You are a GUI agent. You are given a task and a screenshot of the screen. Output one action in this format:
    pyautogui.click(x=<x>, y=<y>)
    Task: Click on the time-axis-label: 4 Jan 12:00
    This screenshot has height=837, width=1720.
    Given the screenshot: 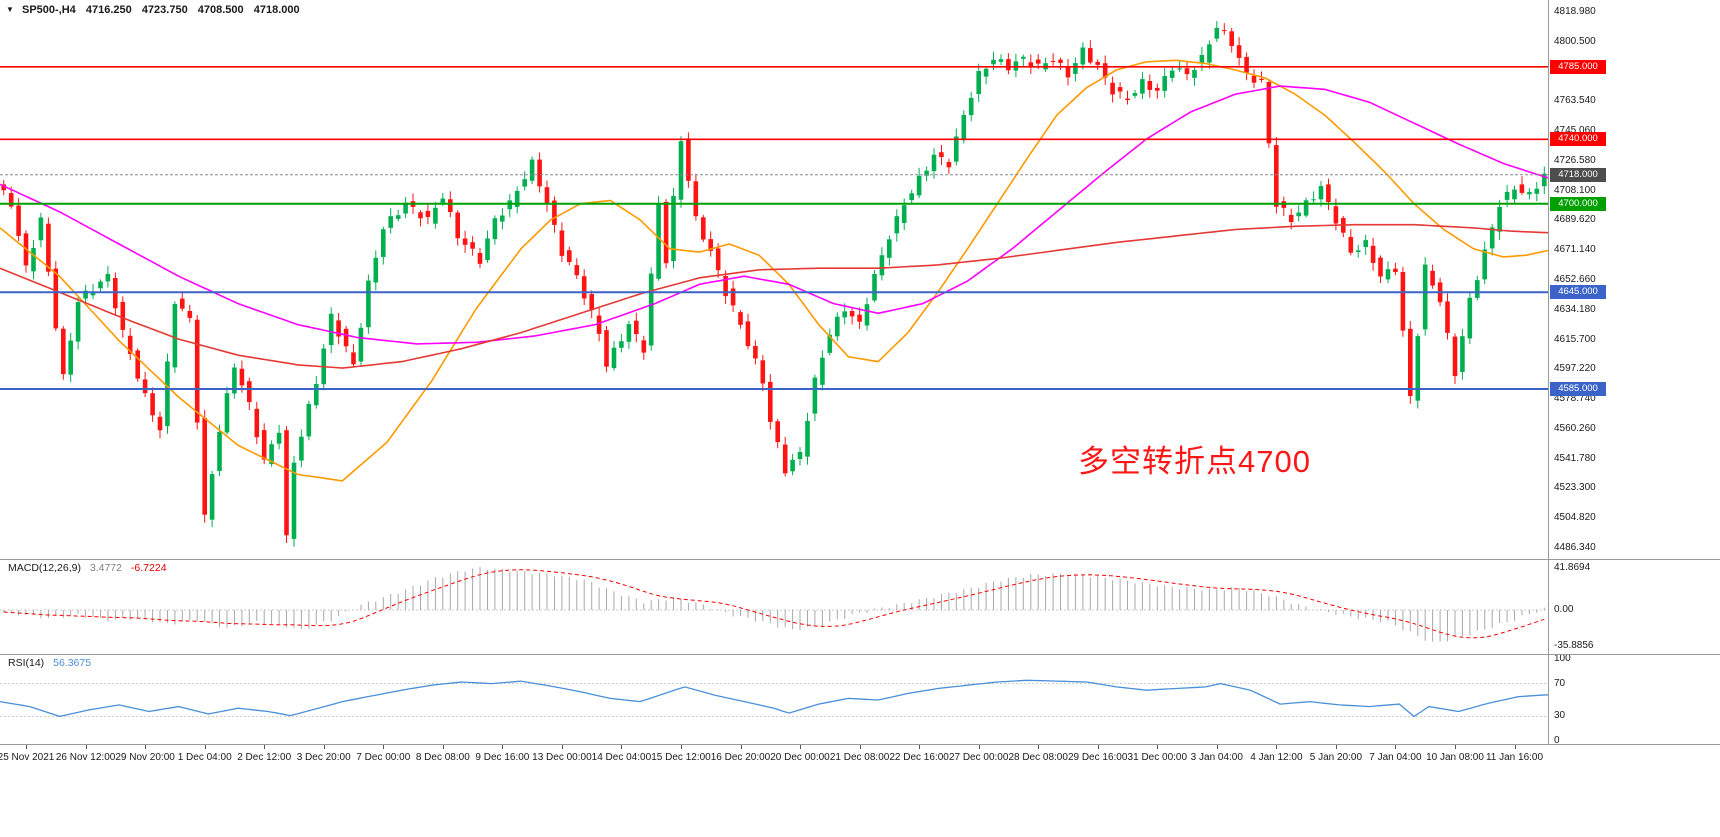 What is the action you would take?
    pyautogui.click(x=1276, y=757)
    